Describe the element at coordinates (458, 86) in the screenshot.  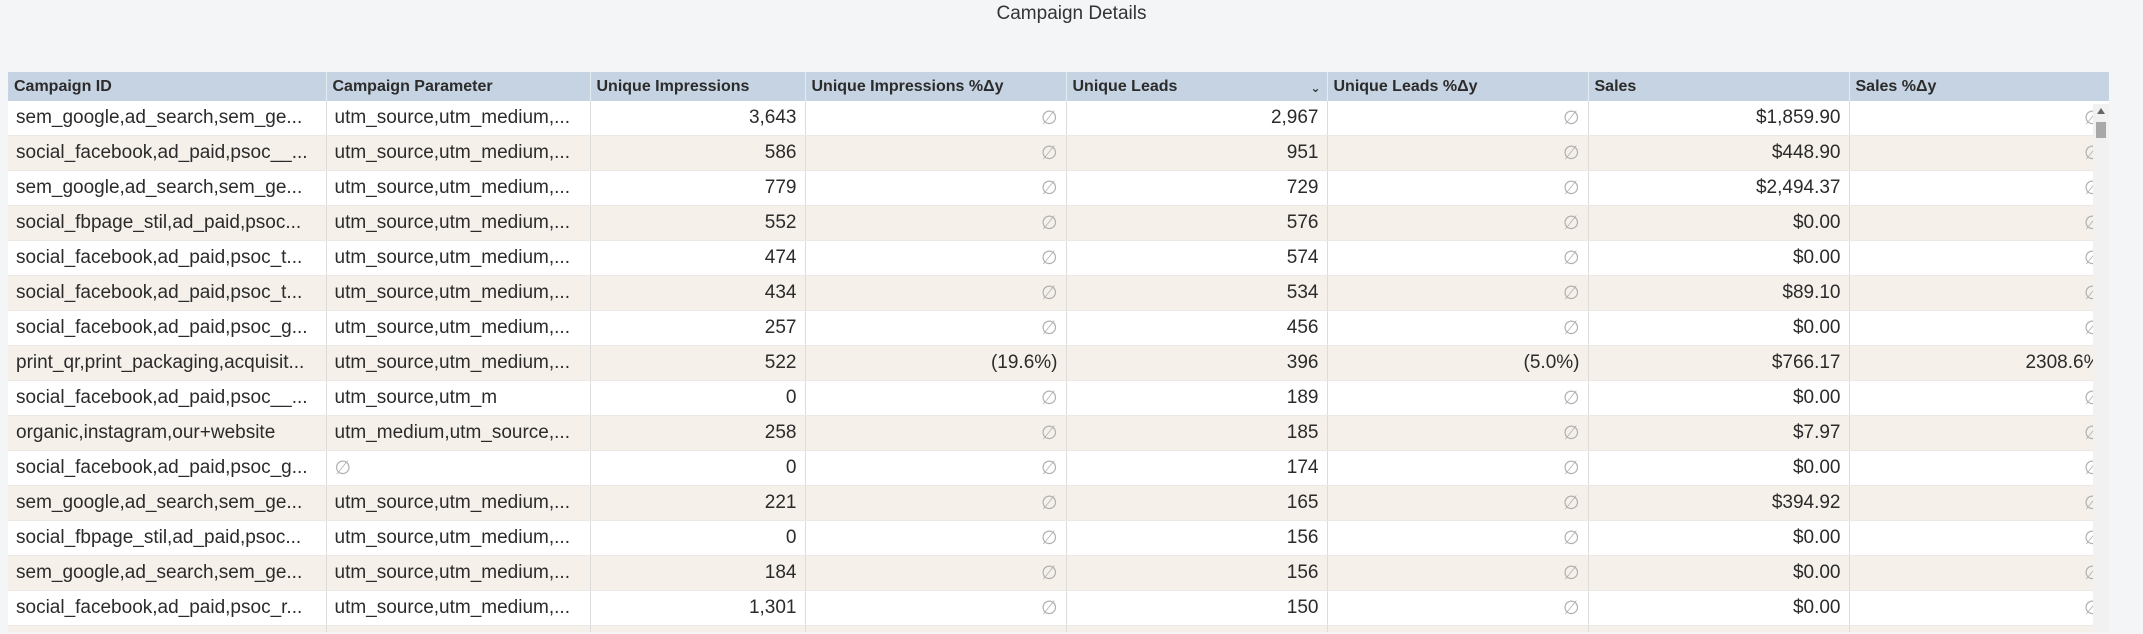
I see `column-header-campaign-parameter: Campaign Parameter` at that location.